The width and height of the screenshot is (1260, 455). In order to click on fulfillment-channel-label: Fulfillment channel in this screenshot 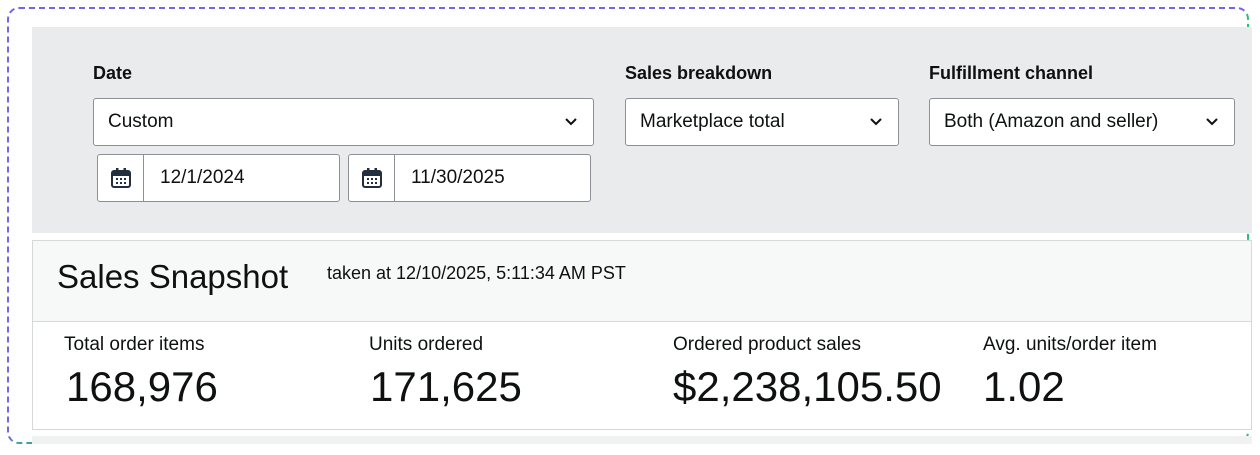, I will do `click(1011, 73)`.